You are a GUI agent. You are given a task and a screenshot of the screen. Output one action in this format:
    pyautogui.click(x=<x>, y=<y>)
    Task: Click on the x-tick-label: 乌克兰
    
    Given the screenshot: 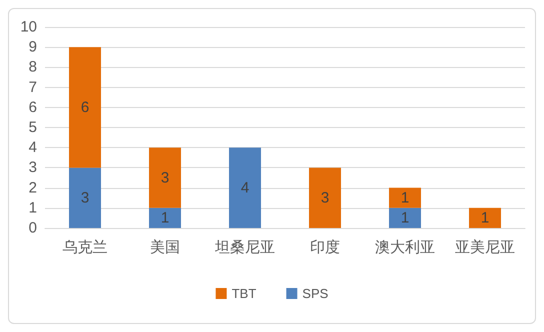 What is the action you would take?
    pyautogui.click(x=85, y=247)
    